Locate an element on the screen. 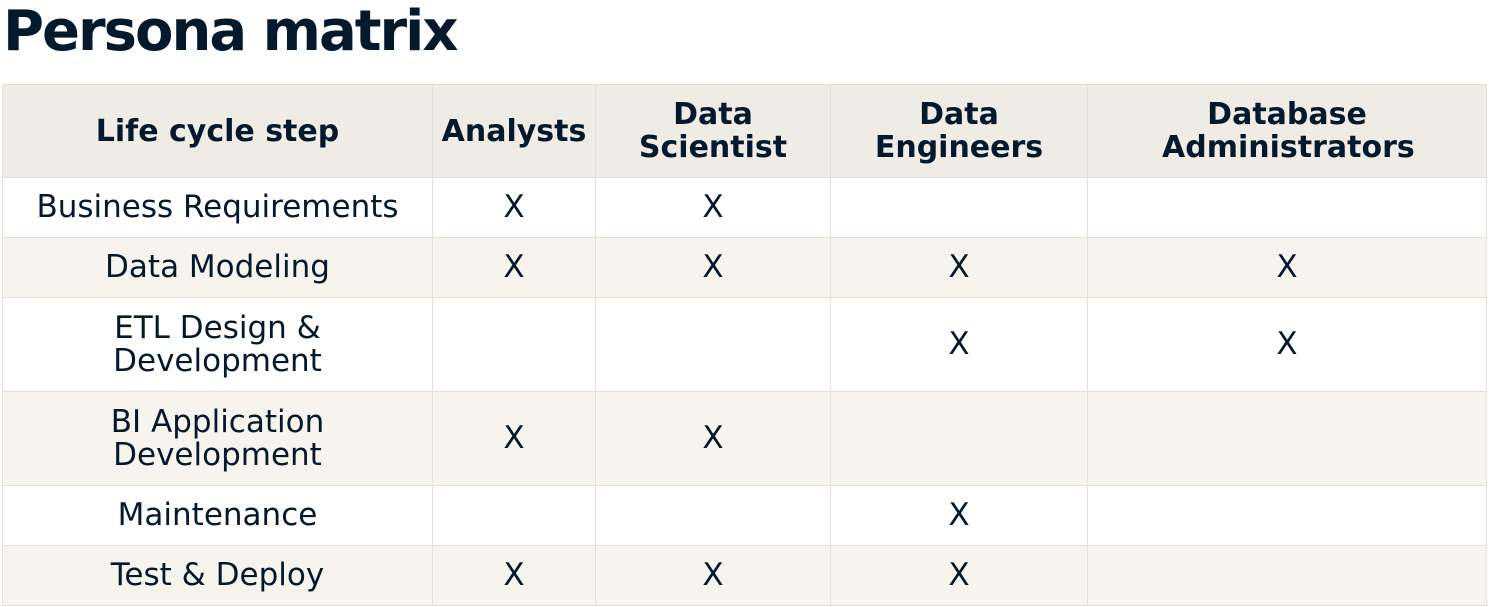 The width and height of the screenshot is (1489, 607). table-row: Business Requirements X X is located at coordinates (744, 207).